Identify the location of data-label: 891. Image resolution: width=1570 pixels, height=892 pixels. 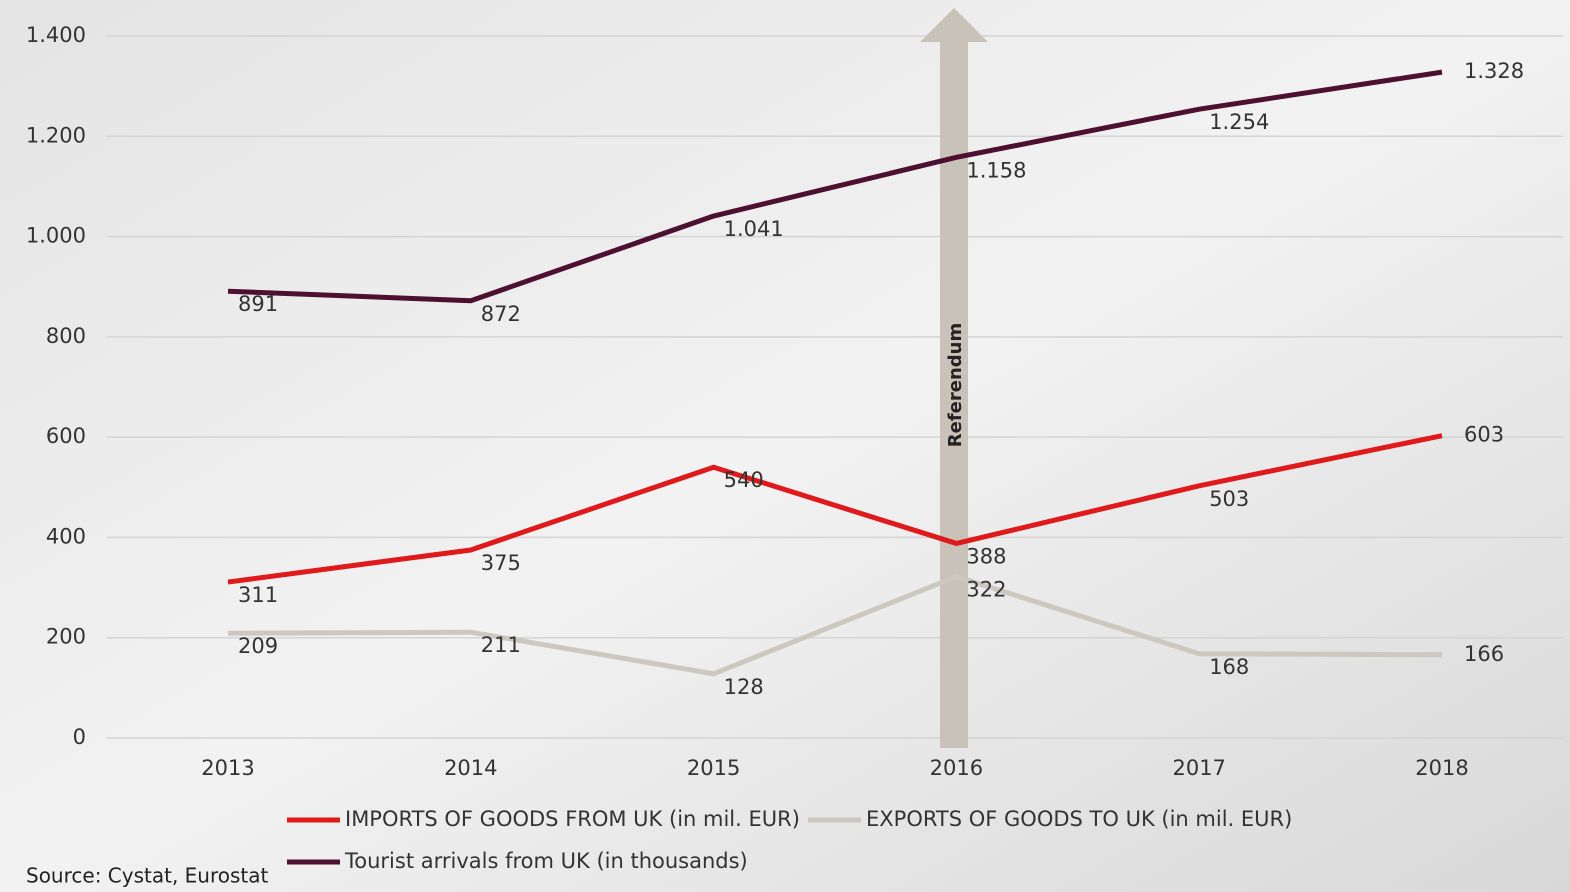
(258, 304).